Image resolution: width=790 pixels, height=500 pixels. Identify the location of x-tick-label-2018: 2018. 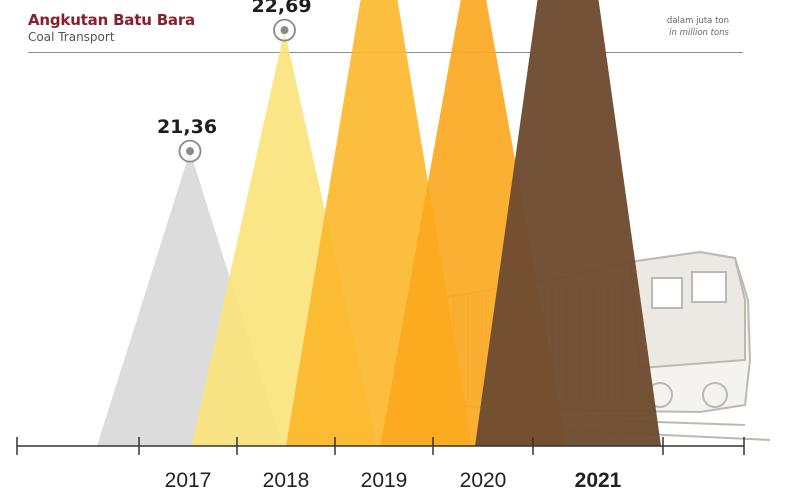
(286, 480).